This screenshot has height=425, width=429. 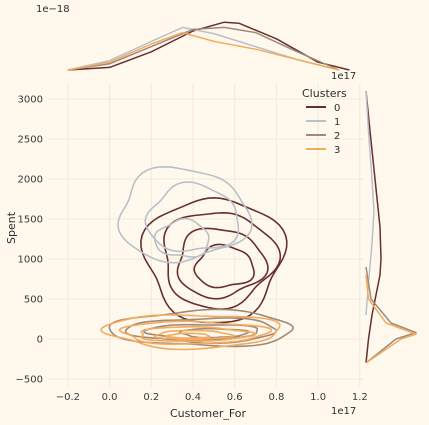 What do you see at coordinates (29, 380) in the screenshot?
I see `y-tick-label: −500` at bounding box center [29, 380].